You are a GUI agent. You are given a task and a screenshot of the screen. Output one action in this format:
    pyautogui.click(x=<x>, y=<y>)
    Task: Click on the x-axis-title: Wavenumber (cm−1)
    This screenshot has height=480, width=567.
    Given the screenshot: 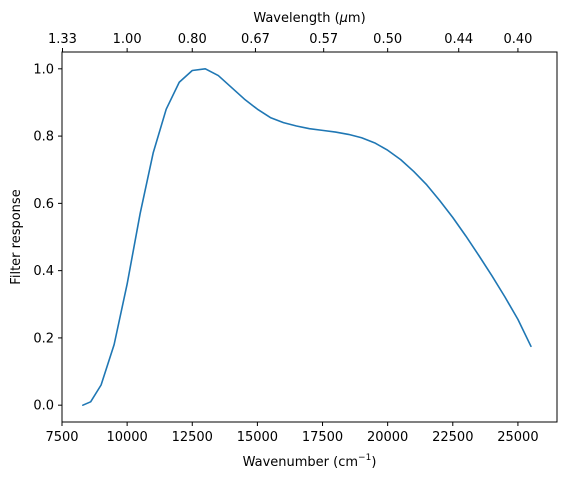 What is the action you would take?
    pyautogui.click(x=310, y=461)
    